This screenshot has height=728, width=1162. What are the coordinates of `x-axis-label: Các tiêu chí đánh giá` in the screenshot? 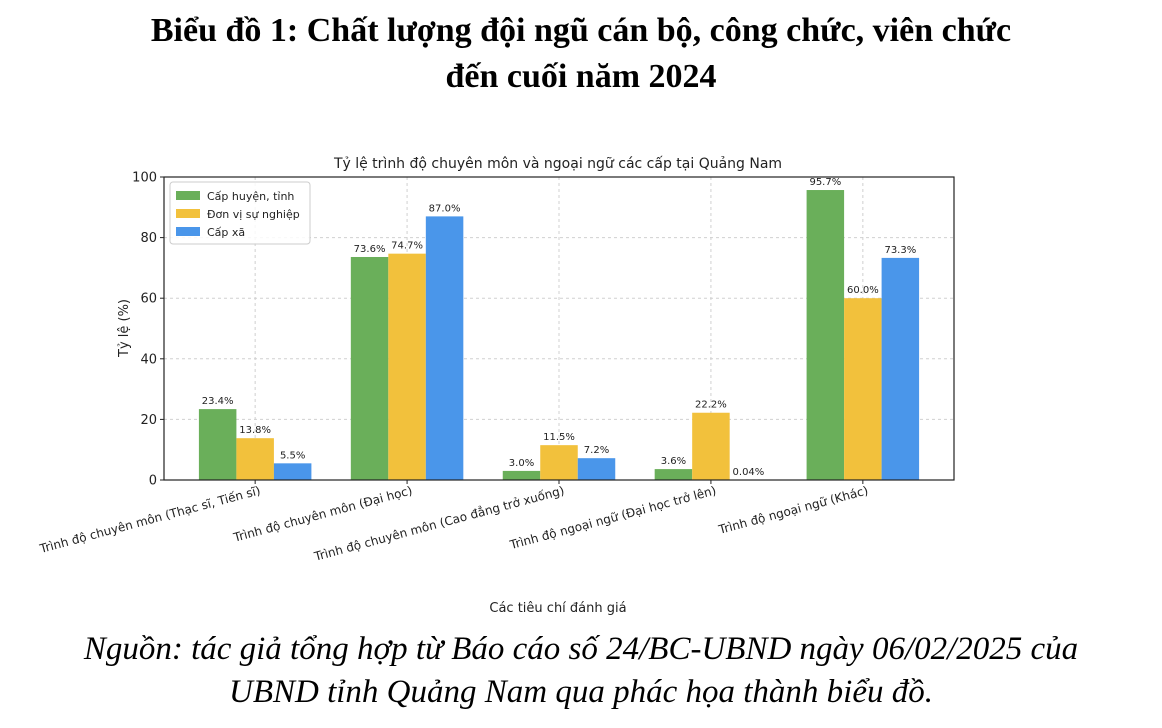 It's located at (557, 608).